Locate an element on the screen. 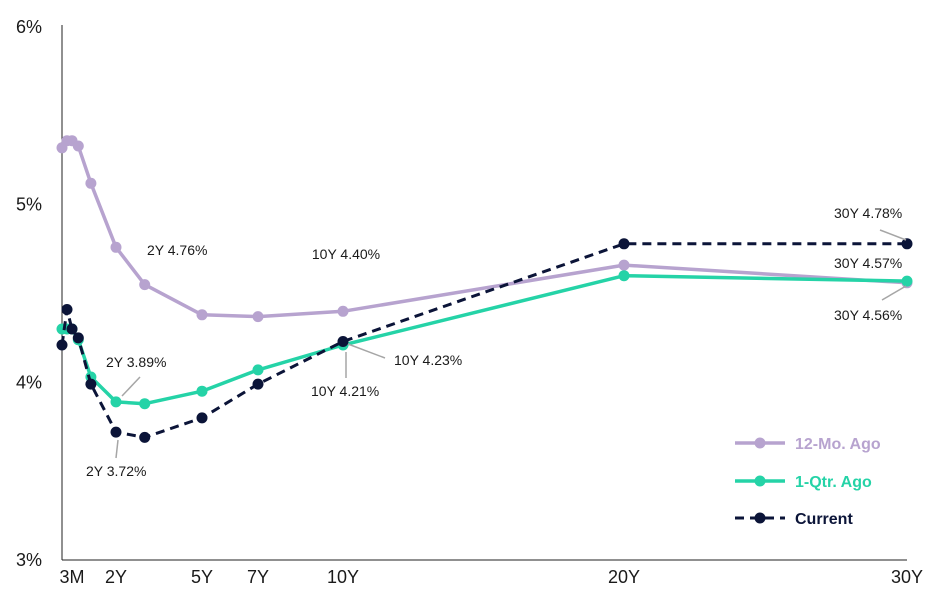 The width and height of the screenshot is (928, 596). annotation: 30Y 4.57% is located at coordinates (868, 263).